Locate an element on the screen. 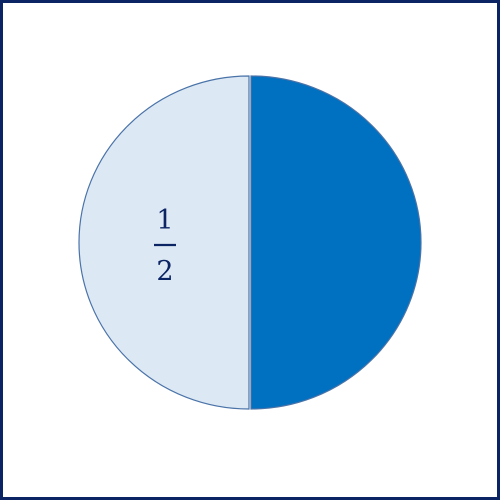  fraction-numerator: 1 is located at coordinates (164, 220).